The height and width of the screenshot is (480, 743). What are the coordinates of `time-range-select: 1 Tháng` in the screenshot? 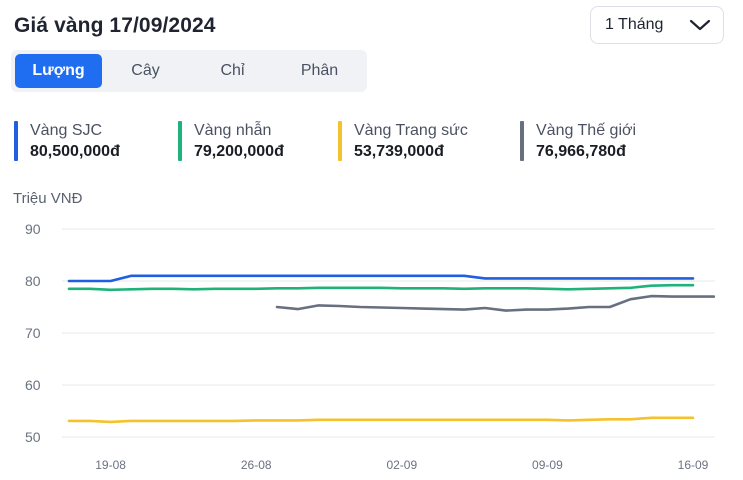 It's located at (657, 25).